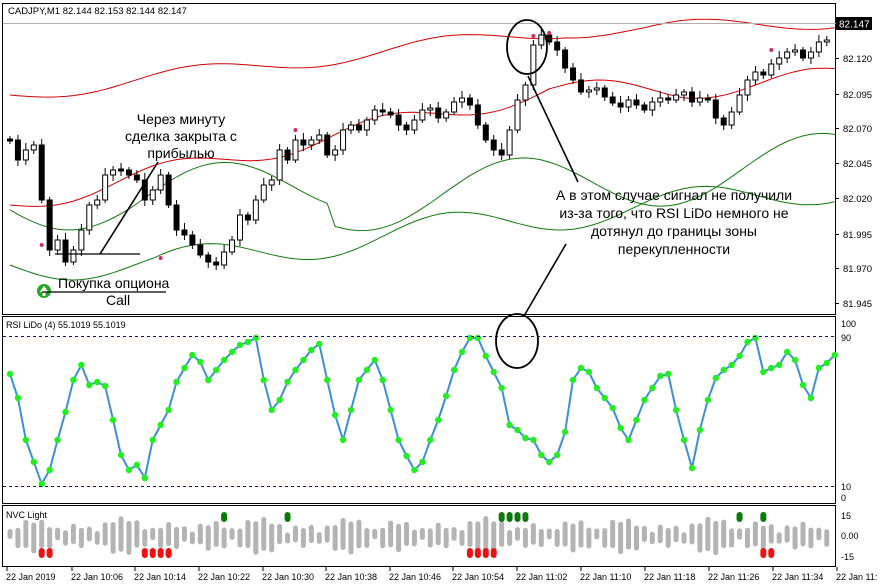 Image resolution: width=881 pixels, height=588 pixels. What do you see at coordinates (419, 536) in the screenshot?
I see `nvc-panel-frame` at bounding box center [419, 536].